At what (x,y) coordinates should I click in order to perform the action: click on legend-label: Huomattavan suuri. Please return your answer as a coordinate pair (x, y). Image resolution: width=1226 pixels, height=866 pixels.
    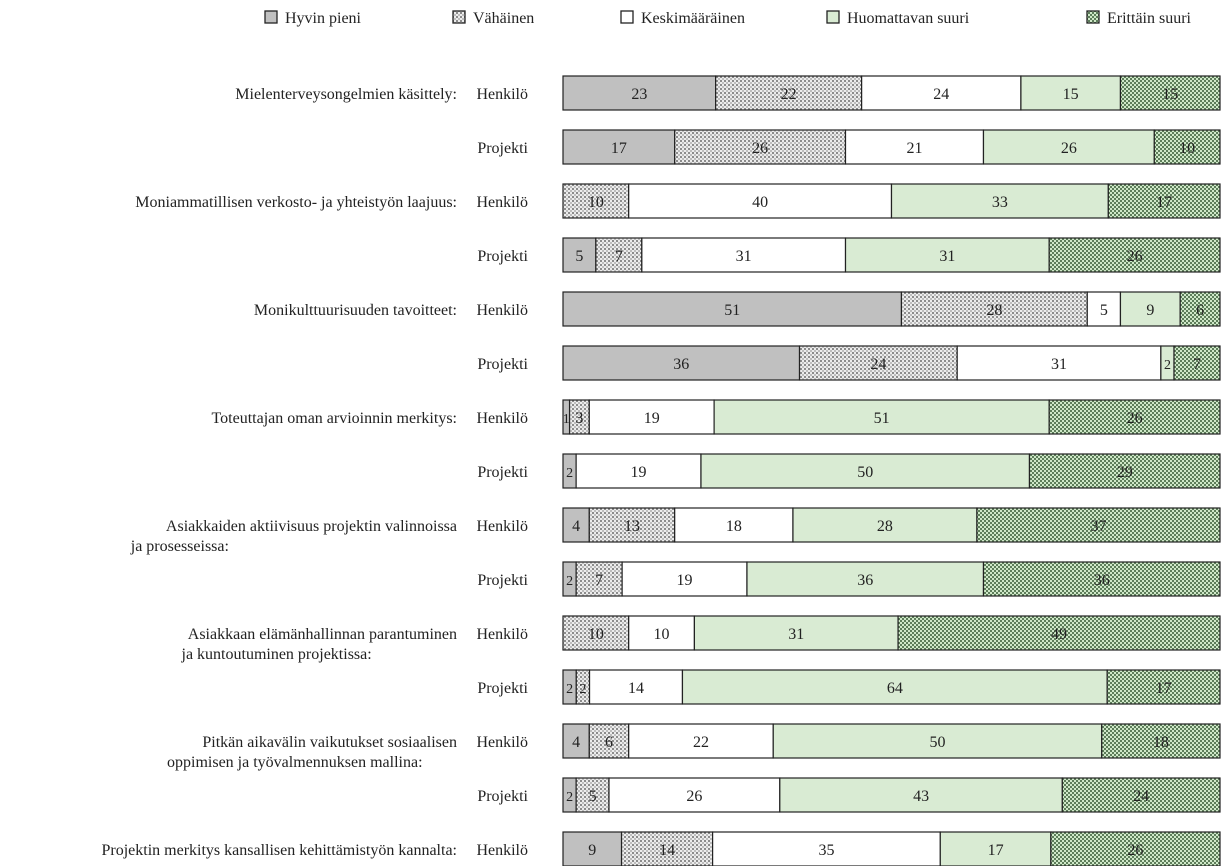
    Looking at the image, I should click on (908, 18).